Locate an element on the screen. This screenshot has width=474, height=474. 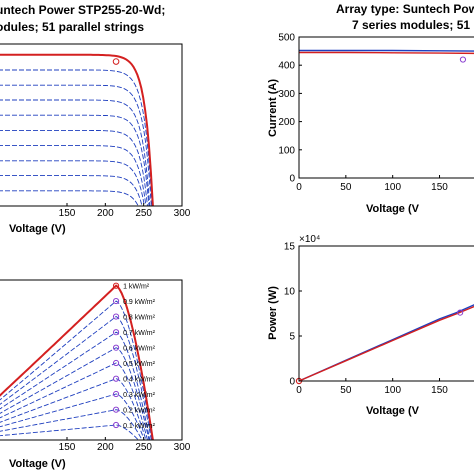
iv-module-subtitle: odules; 51 parallel strings is located at coordinates (72, 27).